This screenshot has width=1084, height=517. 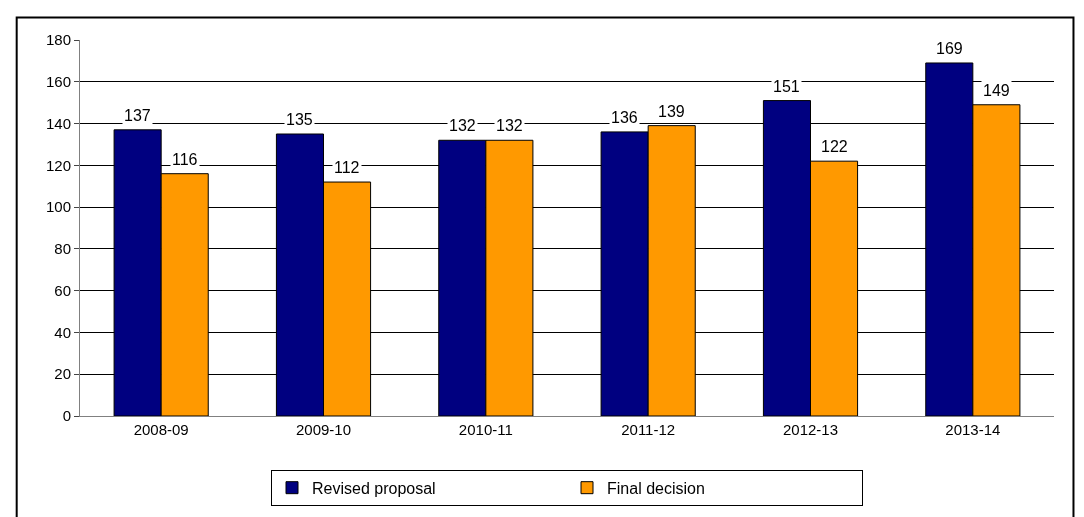 I want to click on data-label: 149, so click(x=996, y=90).